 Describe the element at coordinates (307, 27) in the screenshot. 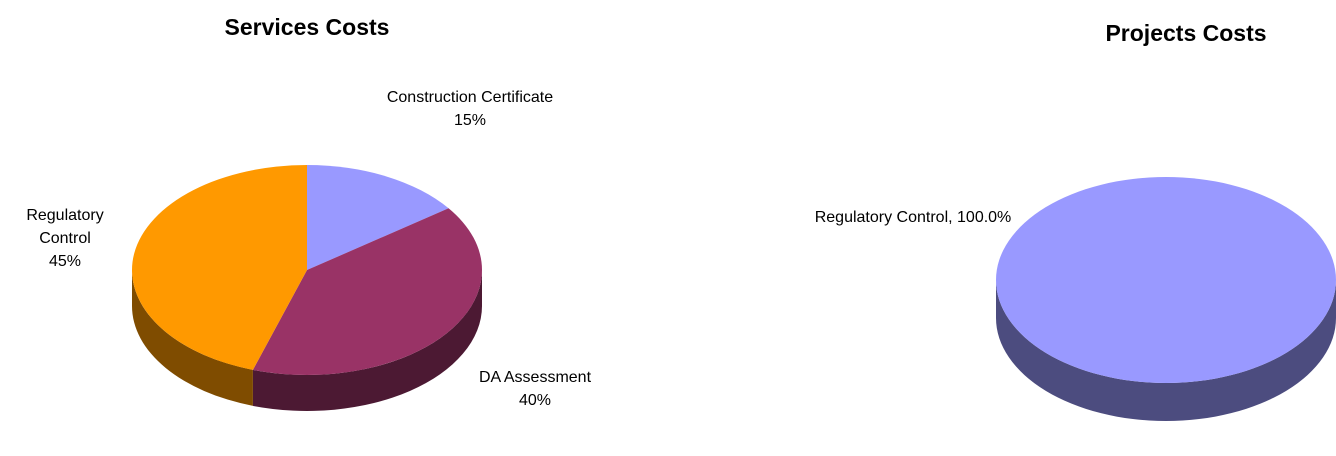

I see `chart-title: Services Costs` at that location.